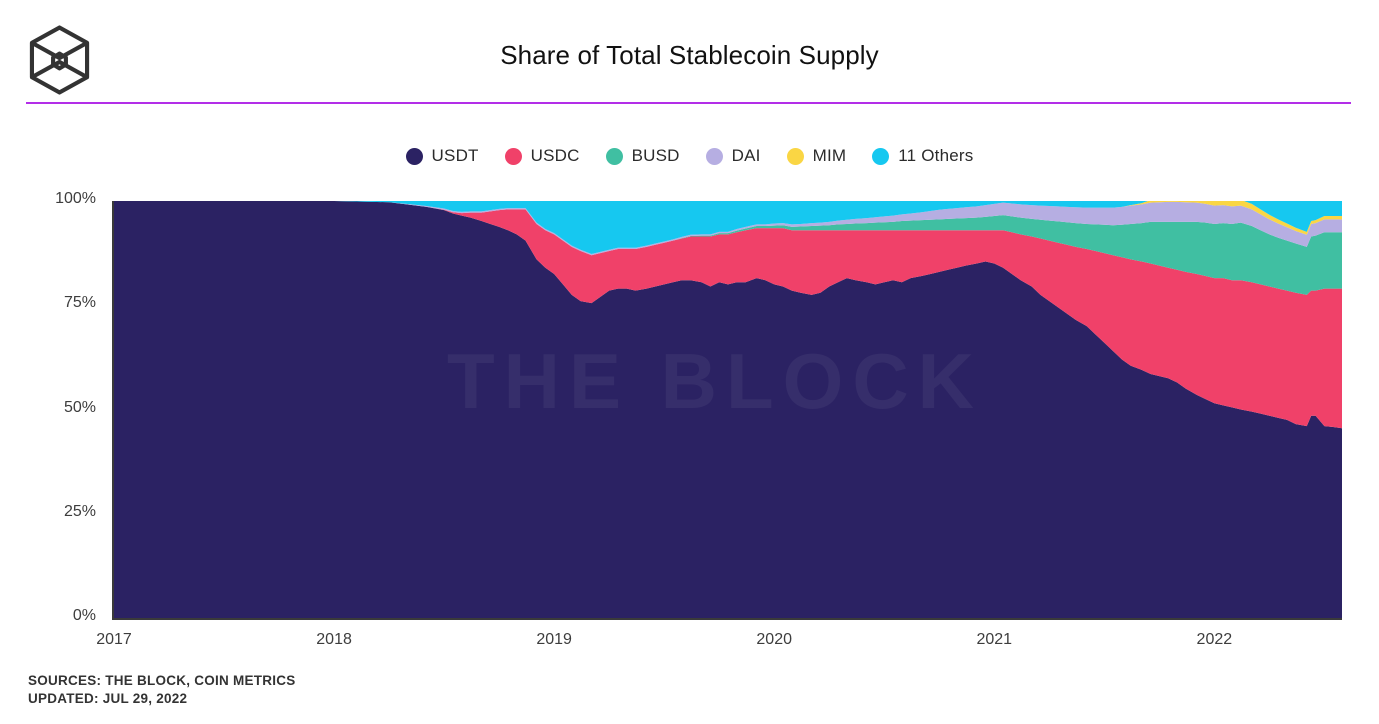 The image size is (1379, 724). What do you see at coordinates (688, 103) in the screenshot?
I see `header-divider` at bounding box center [688, 103].